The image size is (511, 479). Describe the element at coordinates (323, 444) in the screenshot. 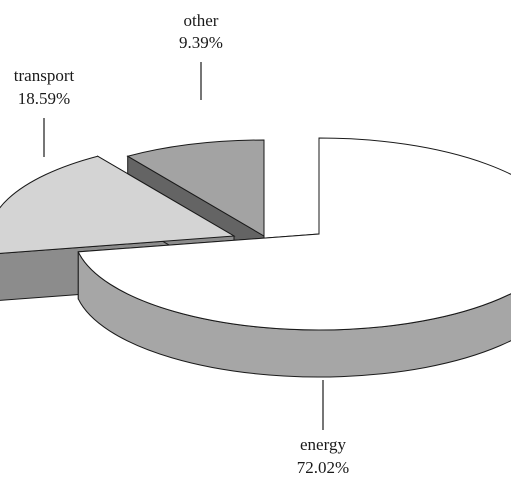

I see `label-energy-name: energy` at that location.